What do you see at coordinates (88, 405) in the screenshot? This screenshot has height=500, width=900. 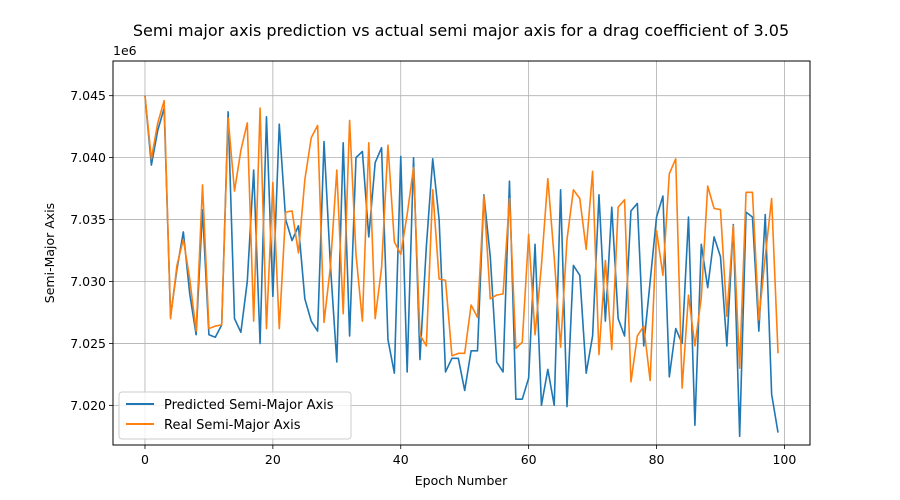 I see `y-tick-label: 7.020` at bounding box center [88, 405].